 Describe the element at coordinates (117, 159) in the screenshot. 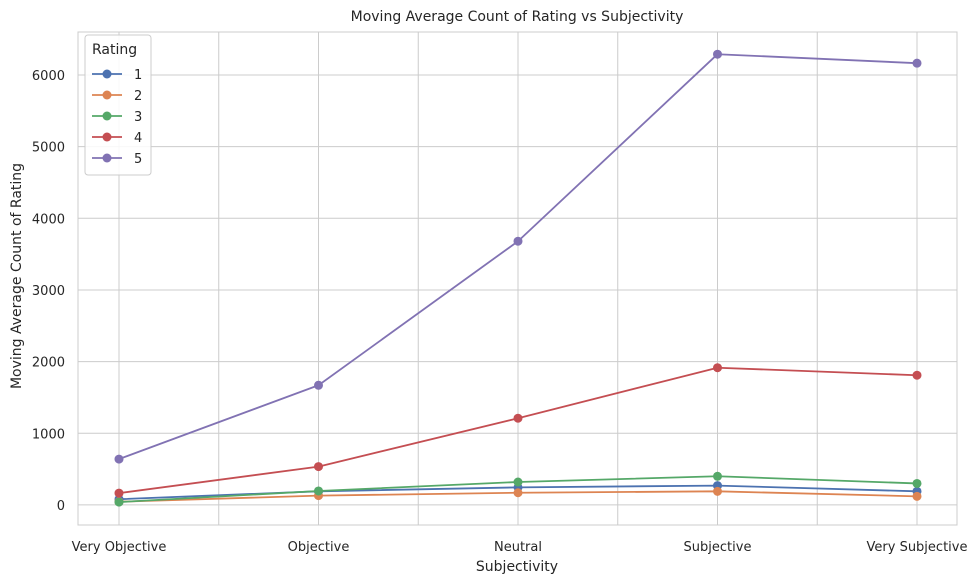

I see `legend-item: 5` at that location.